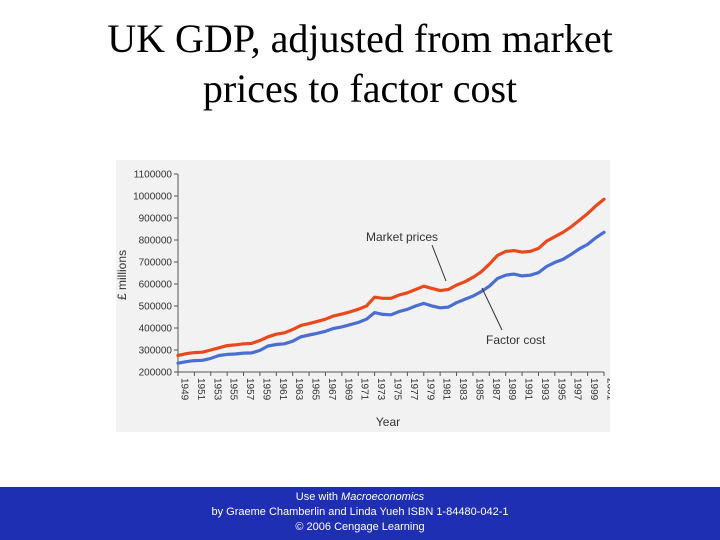  I want to click on y-tick-label: 200000, so click(156, 373).